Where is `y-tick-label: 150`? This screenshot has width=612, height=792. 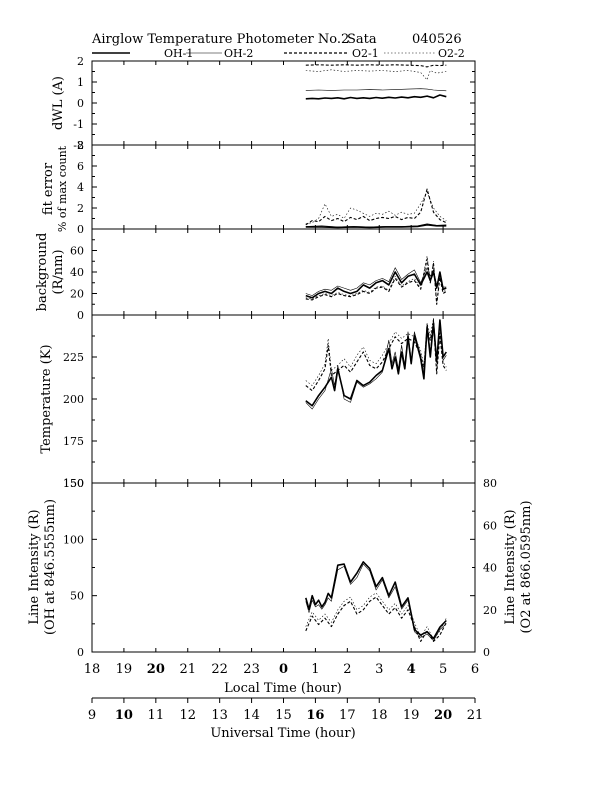 y-tick-label: 150 is located at coordinates (73, 483).